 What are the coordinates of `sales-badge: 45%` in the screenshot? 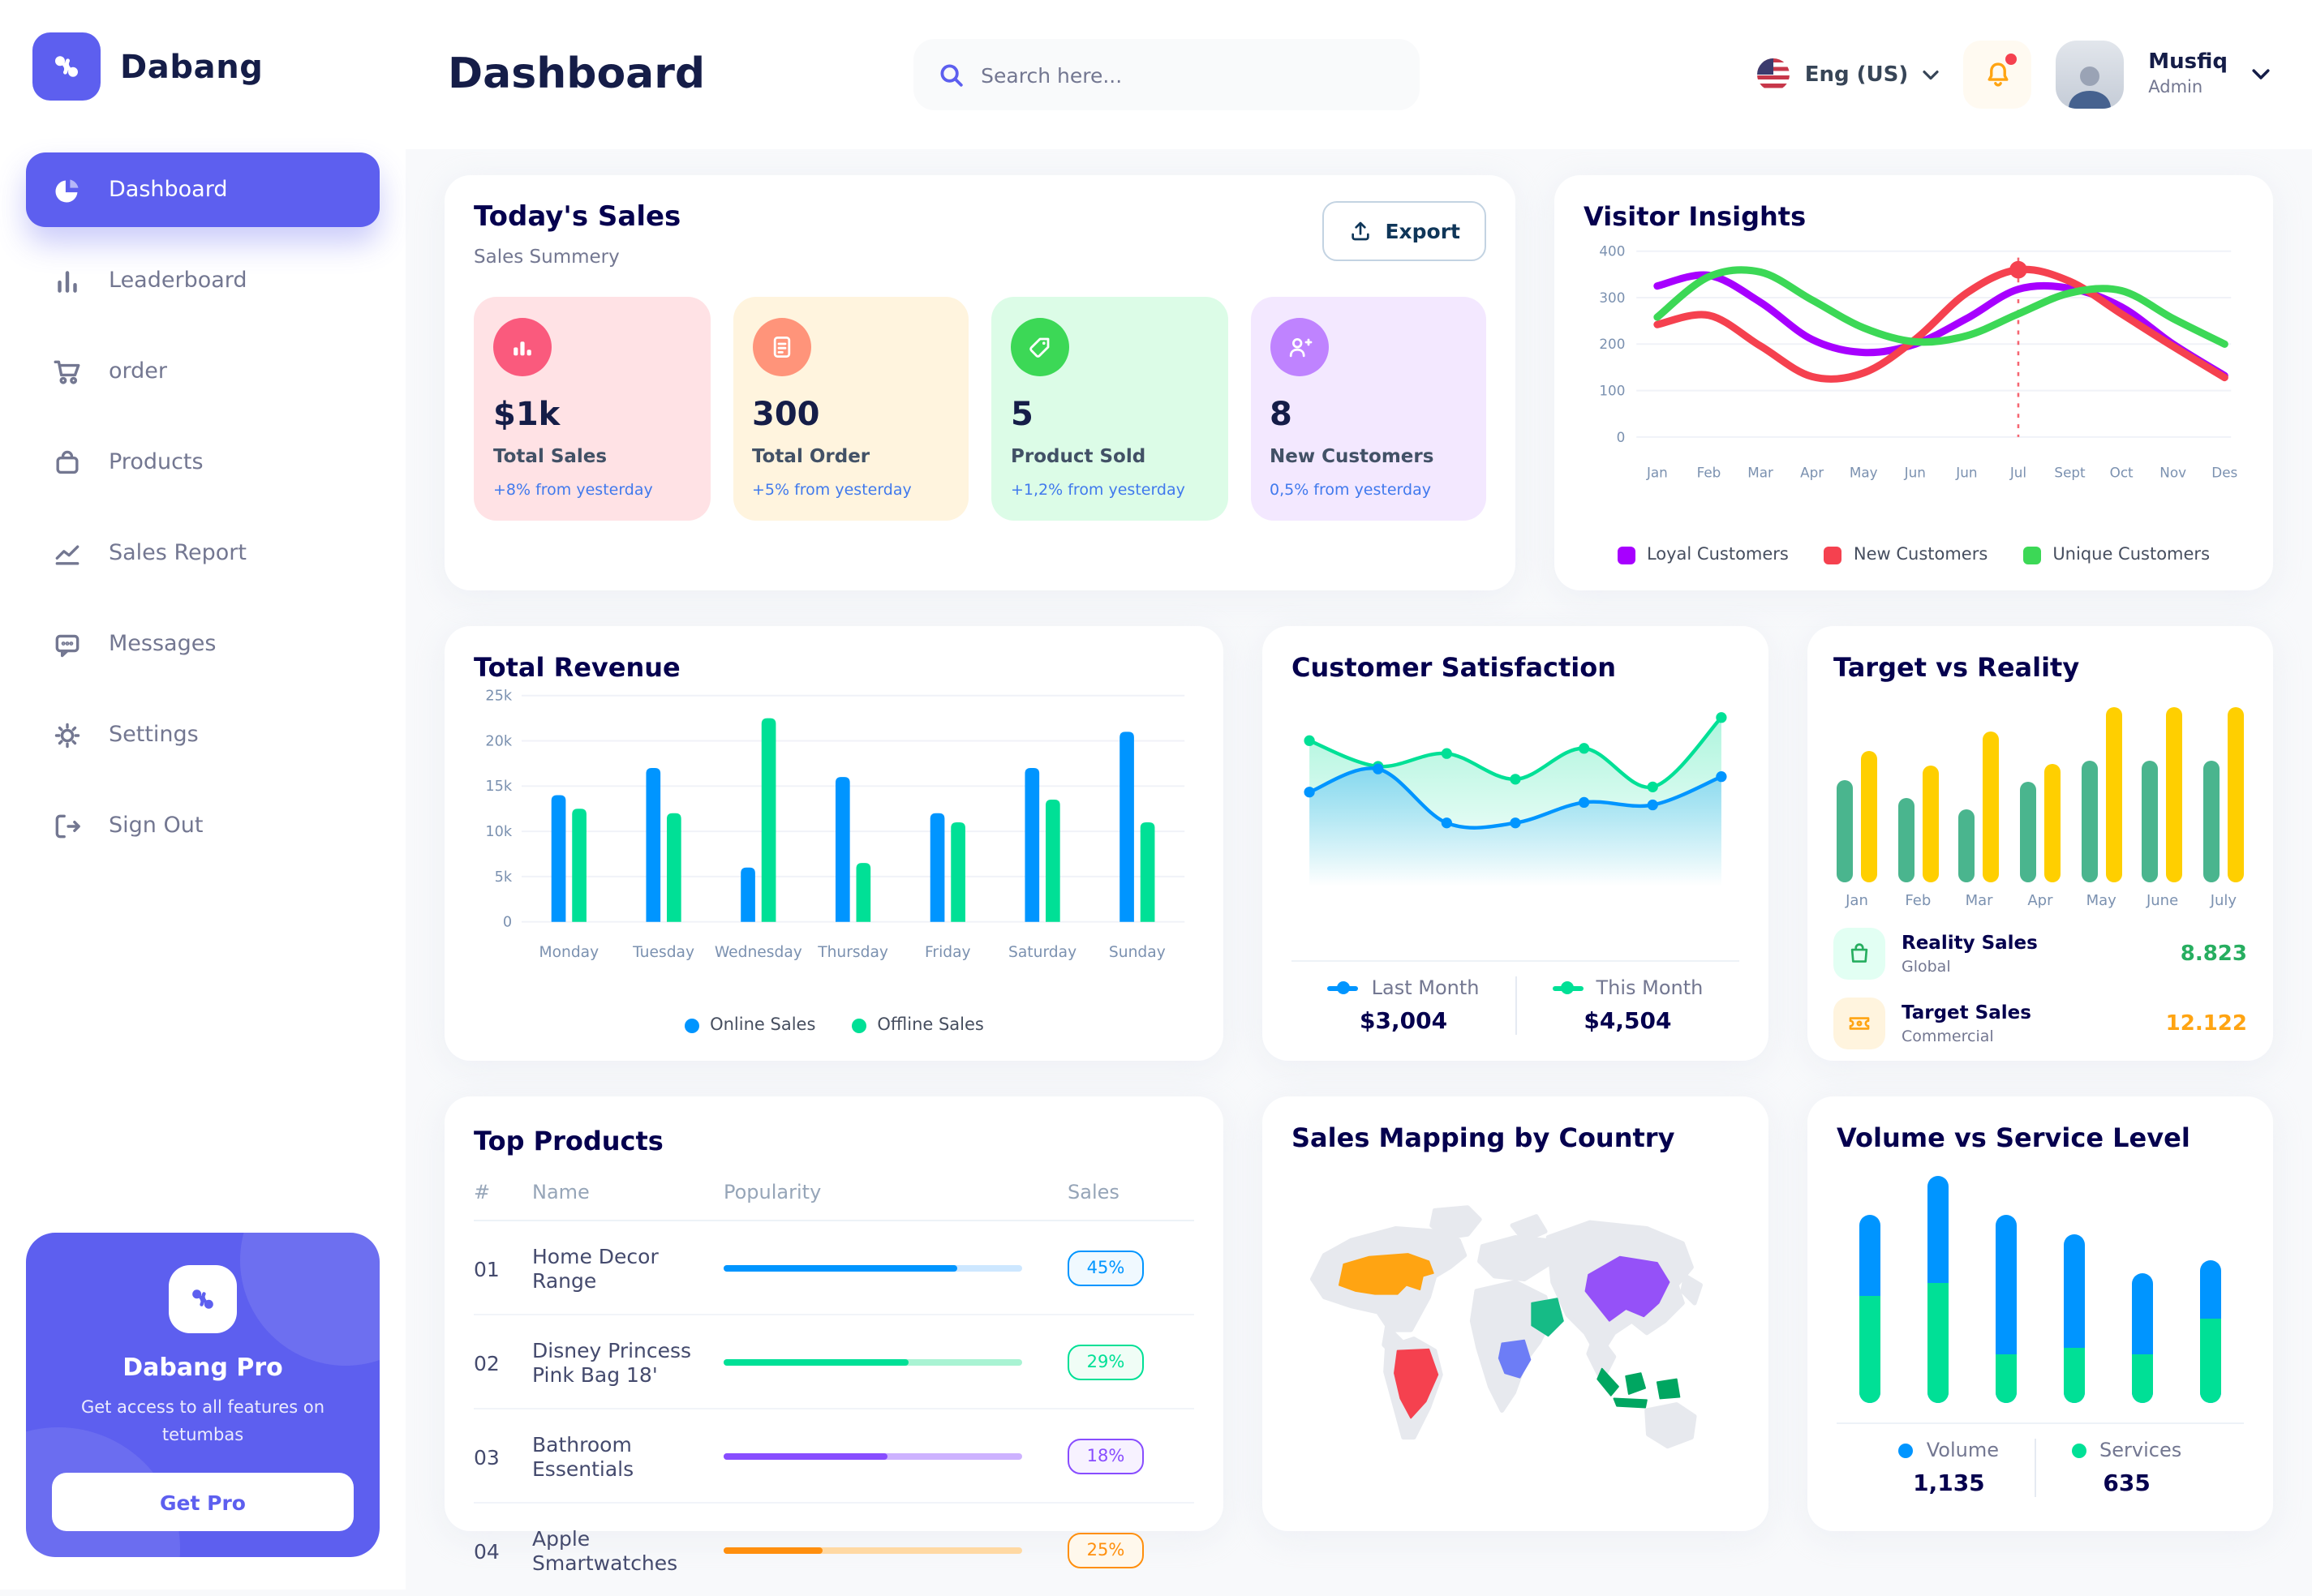 It's located at (1106, 1268).